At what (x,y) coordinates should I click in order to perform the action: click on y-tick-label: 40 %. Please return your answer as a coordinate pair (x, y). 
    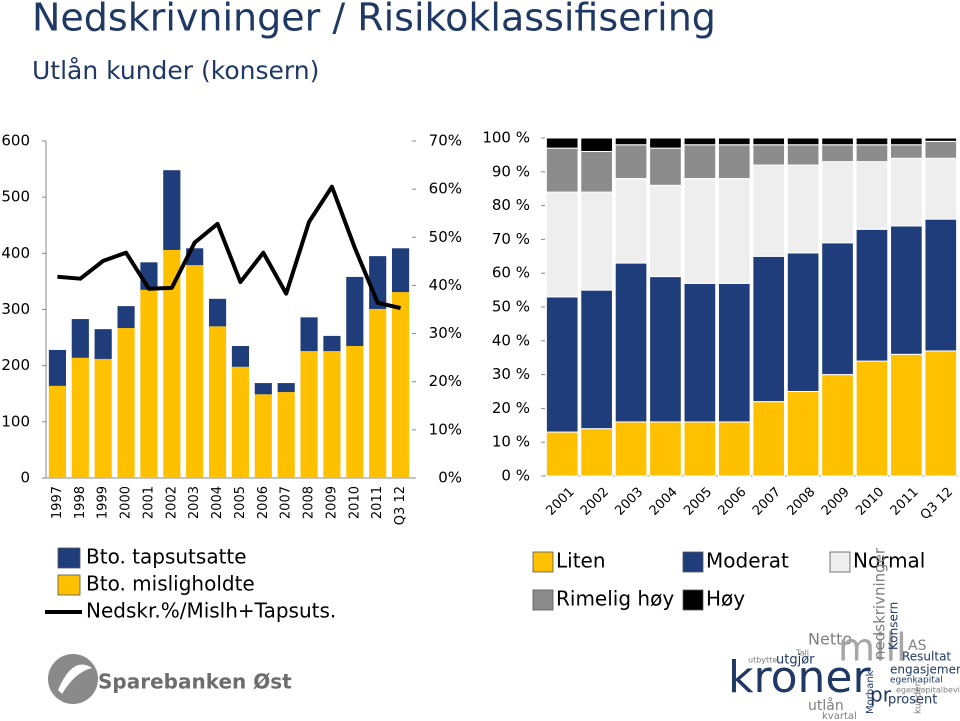
    Looking at the image, I should click on (511, 340).